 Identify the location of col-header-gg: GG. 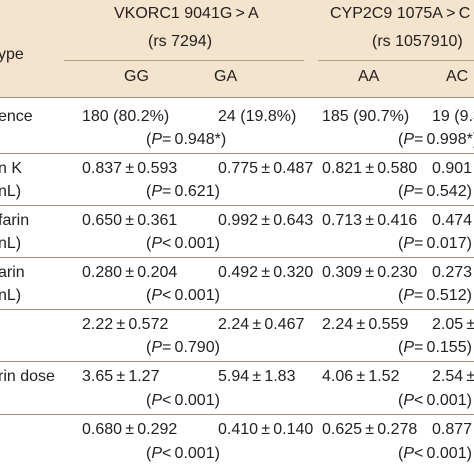
(136, 76).